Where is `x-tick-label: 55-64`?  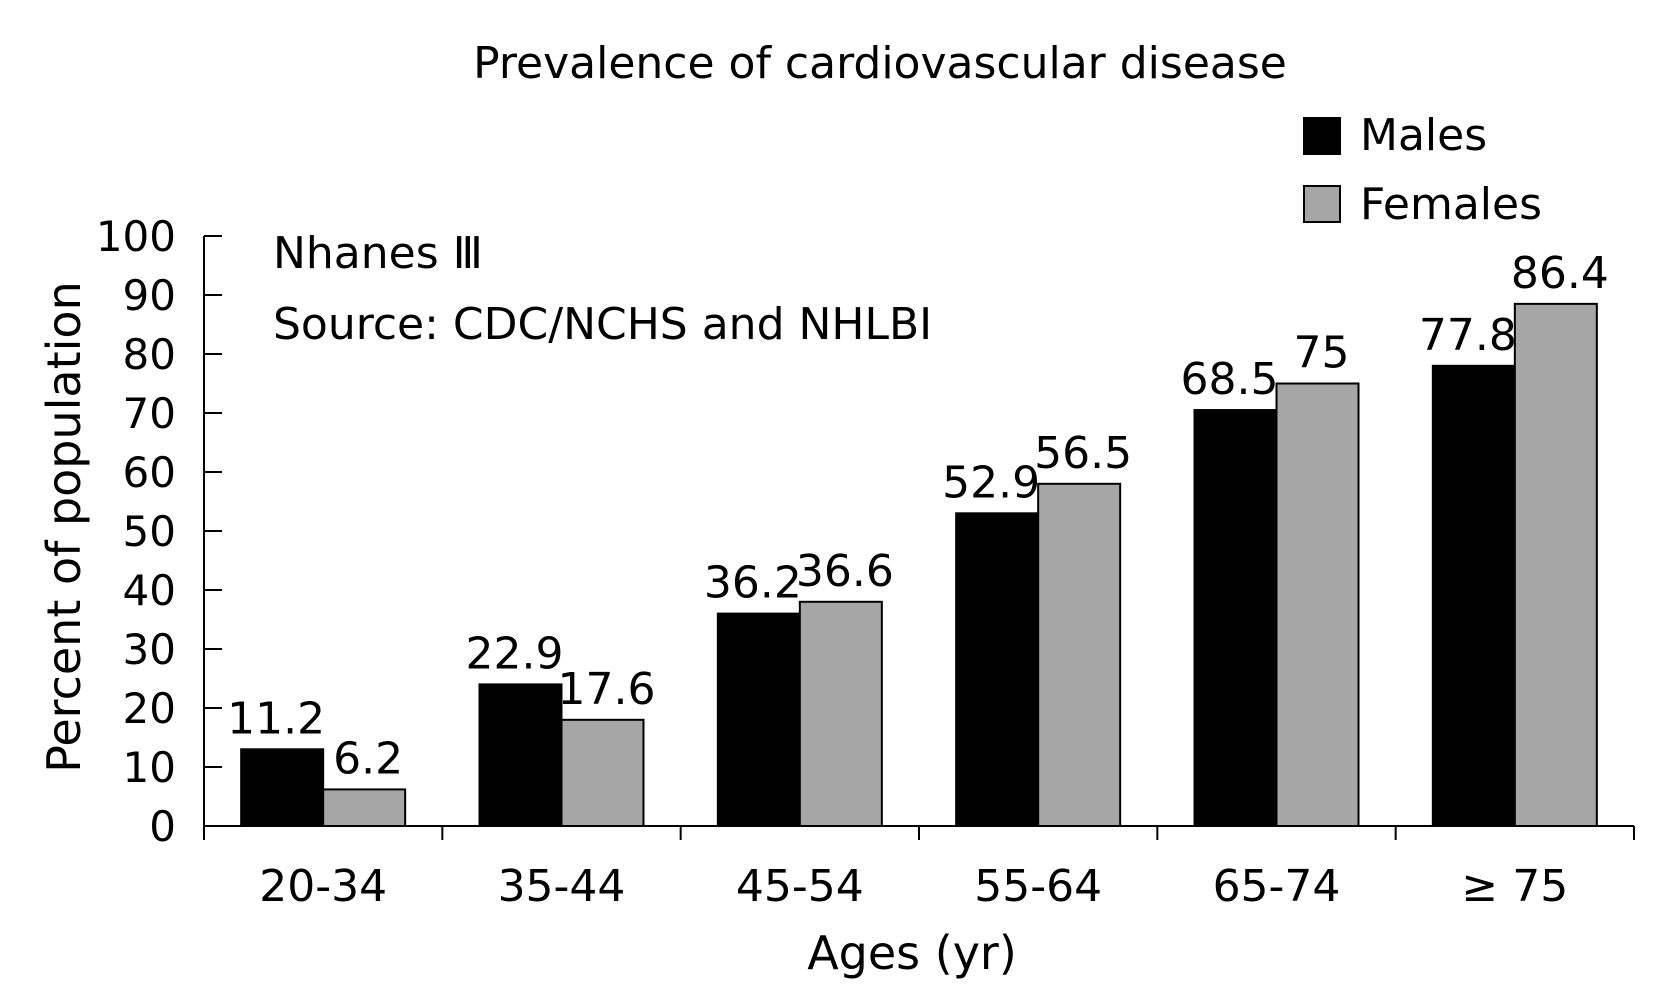
x-tick-label: 55-64 is located at coordinates (1038, 886).